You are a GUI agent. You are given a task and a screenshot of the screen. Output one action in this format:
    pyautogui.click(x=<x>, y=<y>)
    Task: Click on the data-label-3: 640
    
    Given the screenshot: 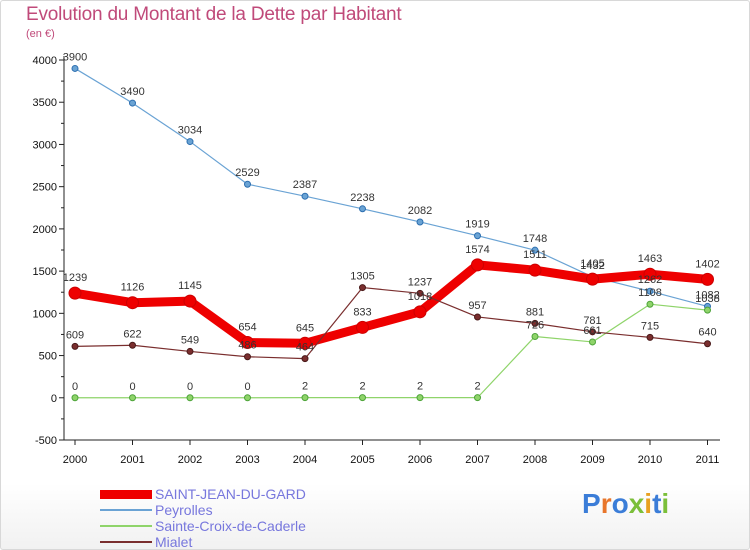 What is the action you would take?
    pyautogui.click(x=707, y=333)
    